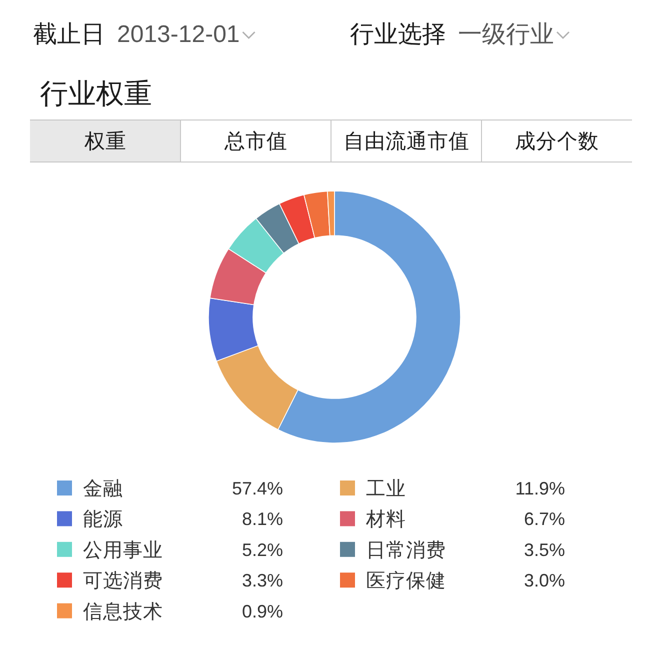 This screenshot has width=660, height=645. I want to click on data-label: 5.2%, so click(262, 550).